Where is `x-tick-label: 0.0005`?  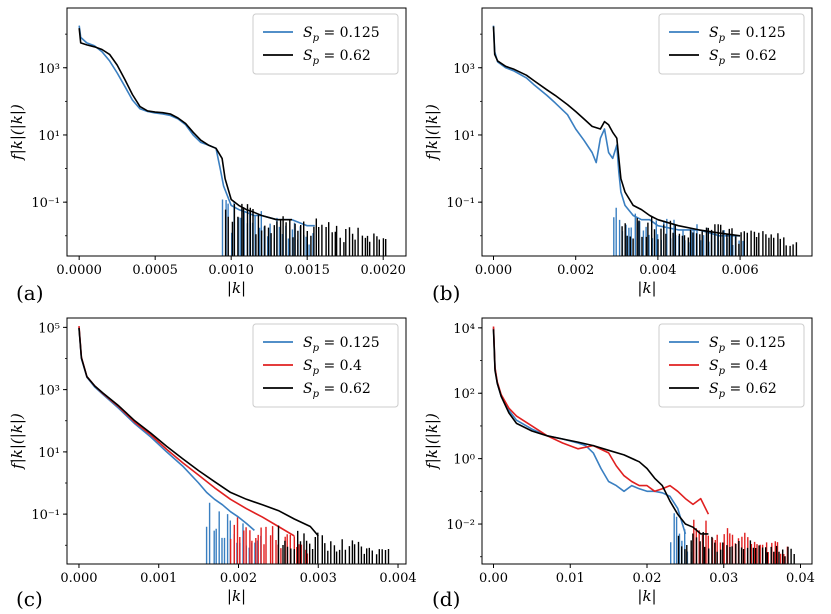
x-tick-label: 0.0005 is located at coordinates (155, 270).